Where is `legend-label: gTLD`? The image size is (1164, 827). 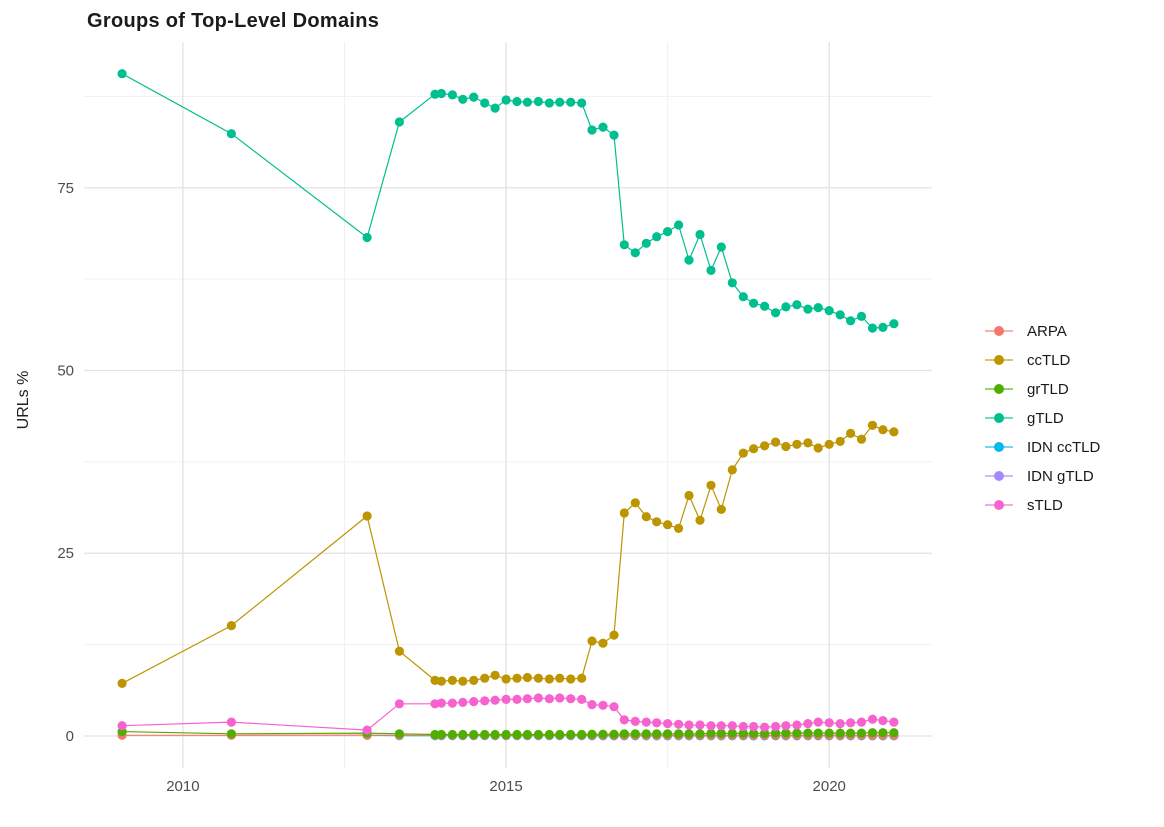
legend-label: gTLD is located at coordinates (1045, 418).